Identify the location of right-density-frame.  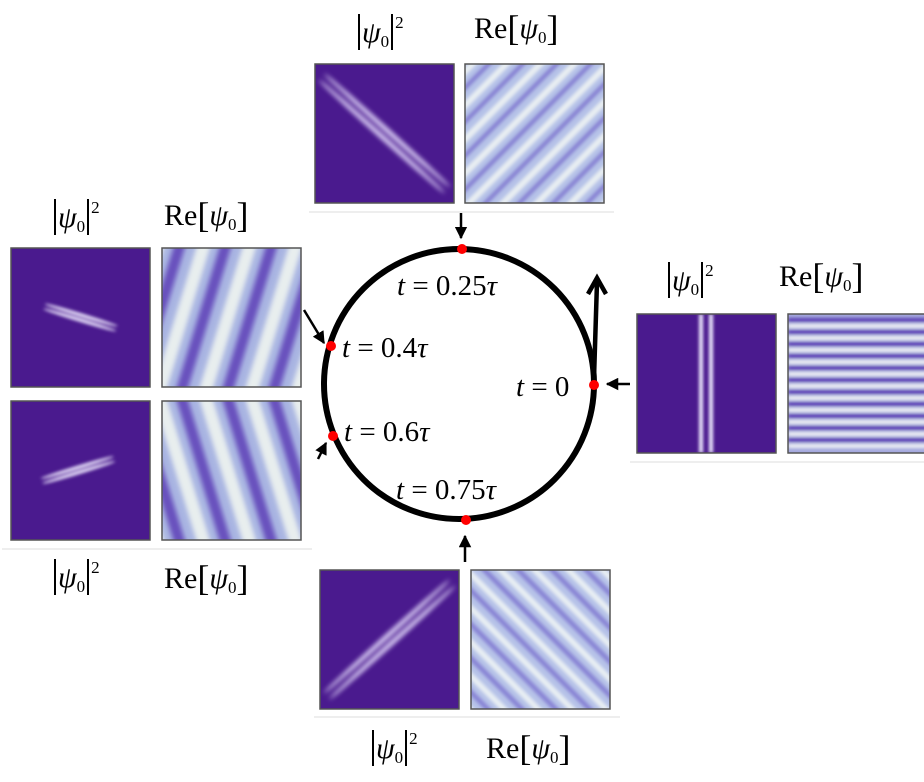
(706, 383).